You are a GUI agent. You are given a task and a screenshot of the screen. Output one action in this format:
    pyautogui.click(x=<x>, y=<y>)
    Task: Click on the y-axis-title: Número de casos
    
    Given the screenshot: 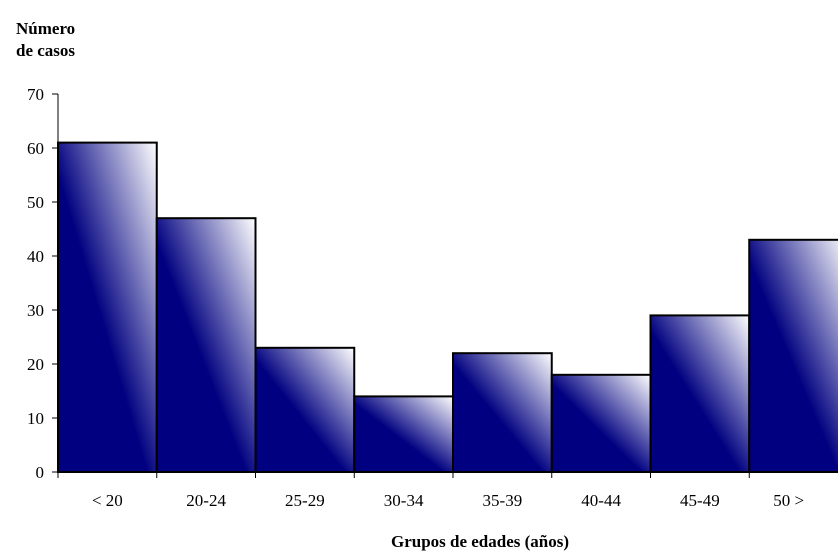 What is the action you would take?
    pyautogui.click(x=86, y=40)
    